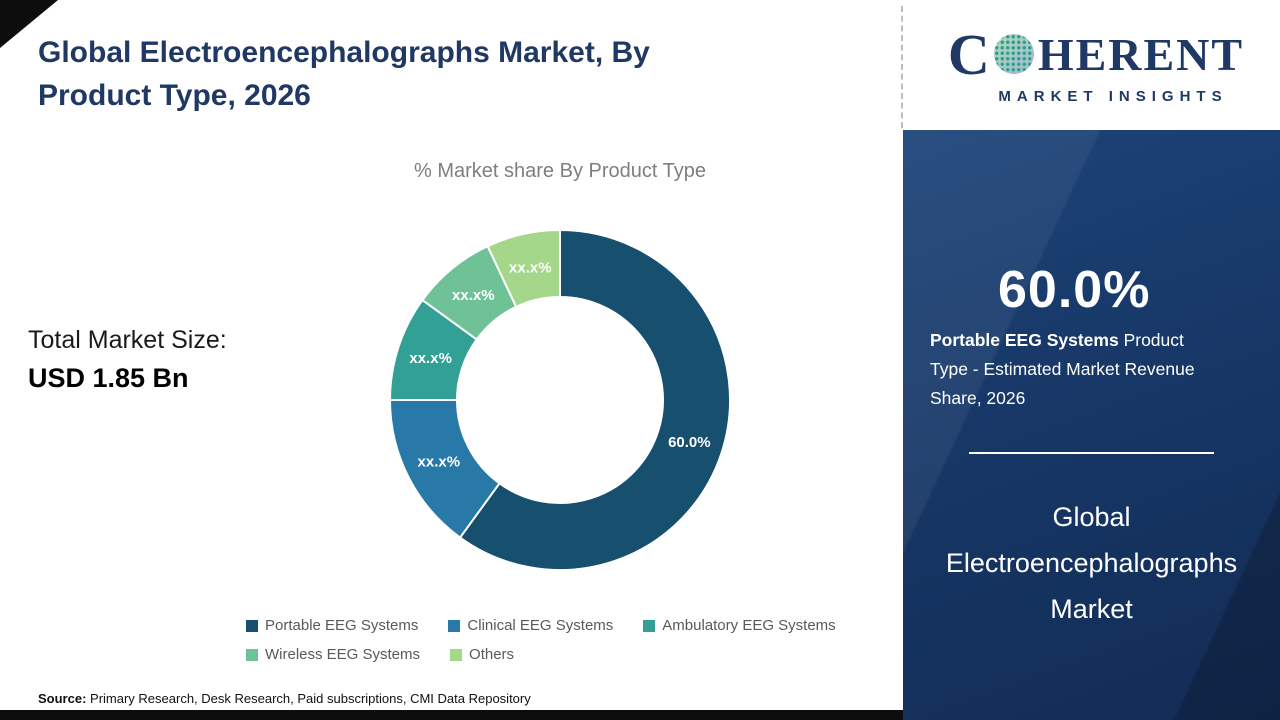 This screenshot has height=720, width=1280. I want to click on legend-label: Others, so click(492, 654).